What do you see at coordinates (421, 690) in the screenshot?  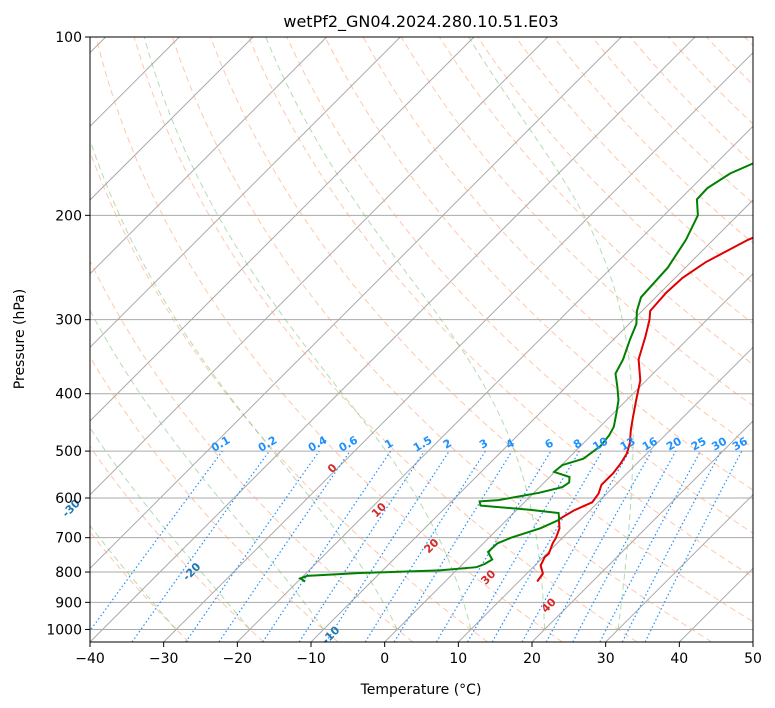 I see `x-axis-title: Temperature (°C)` at bounding box center [421, 690].